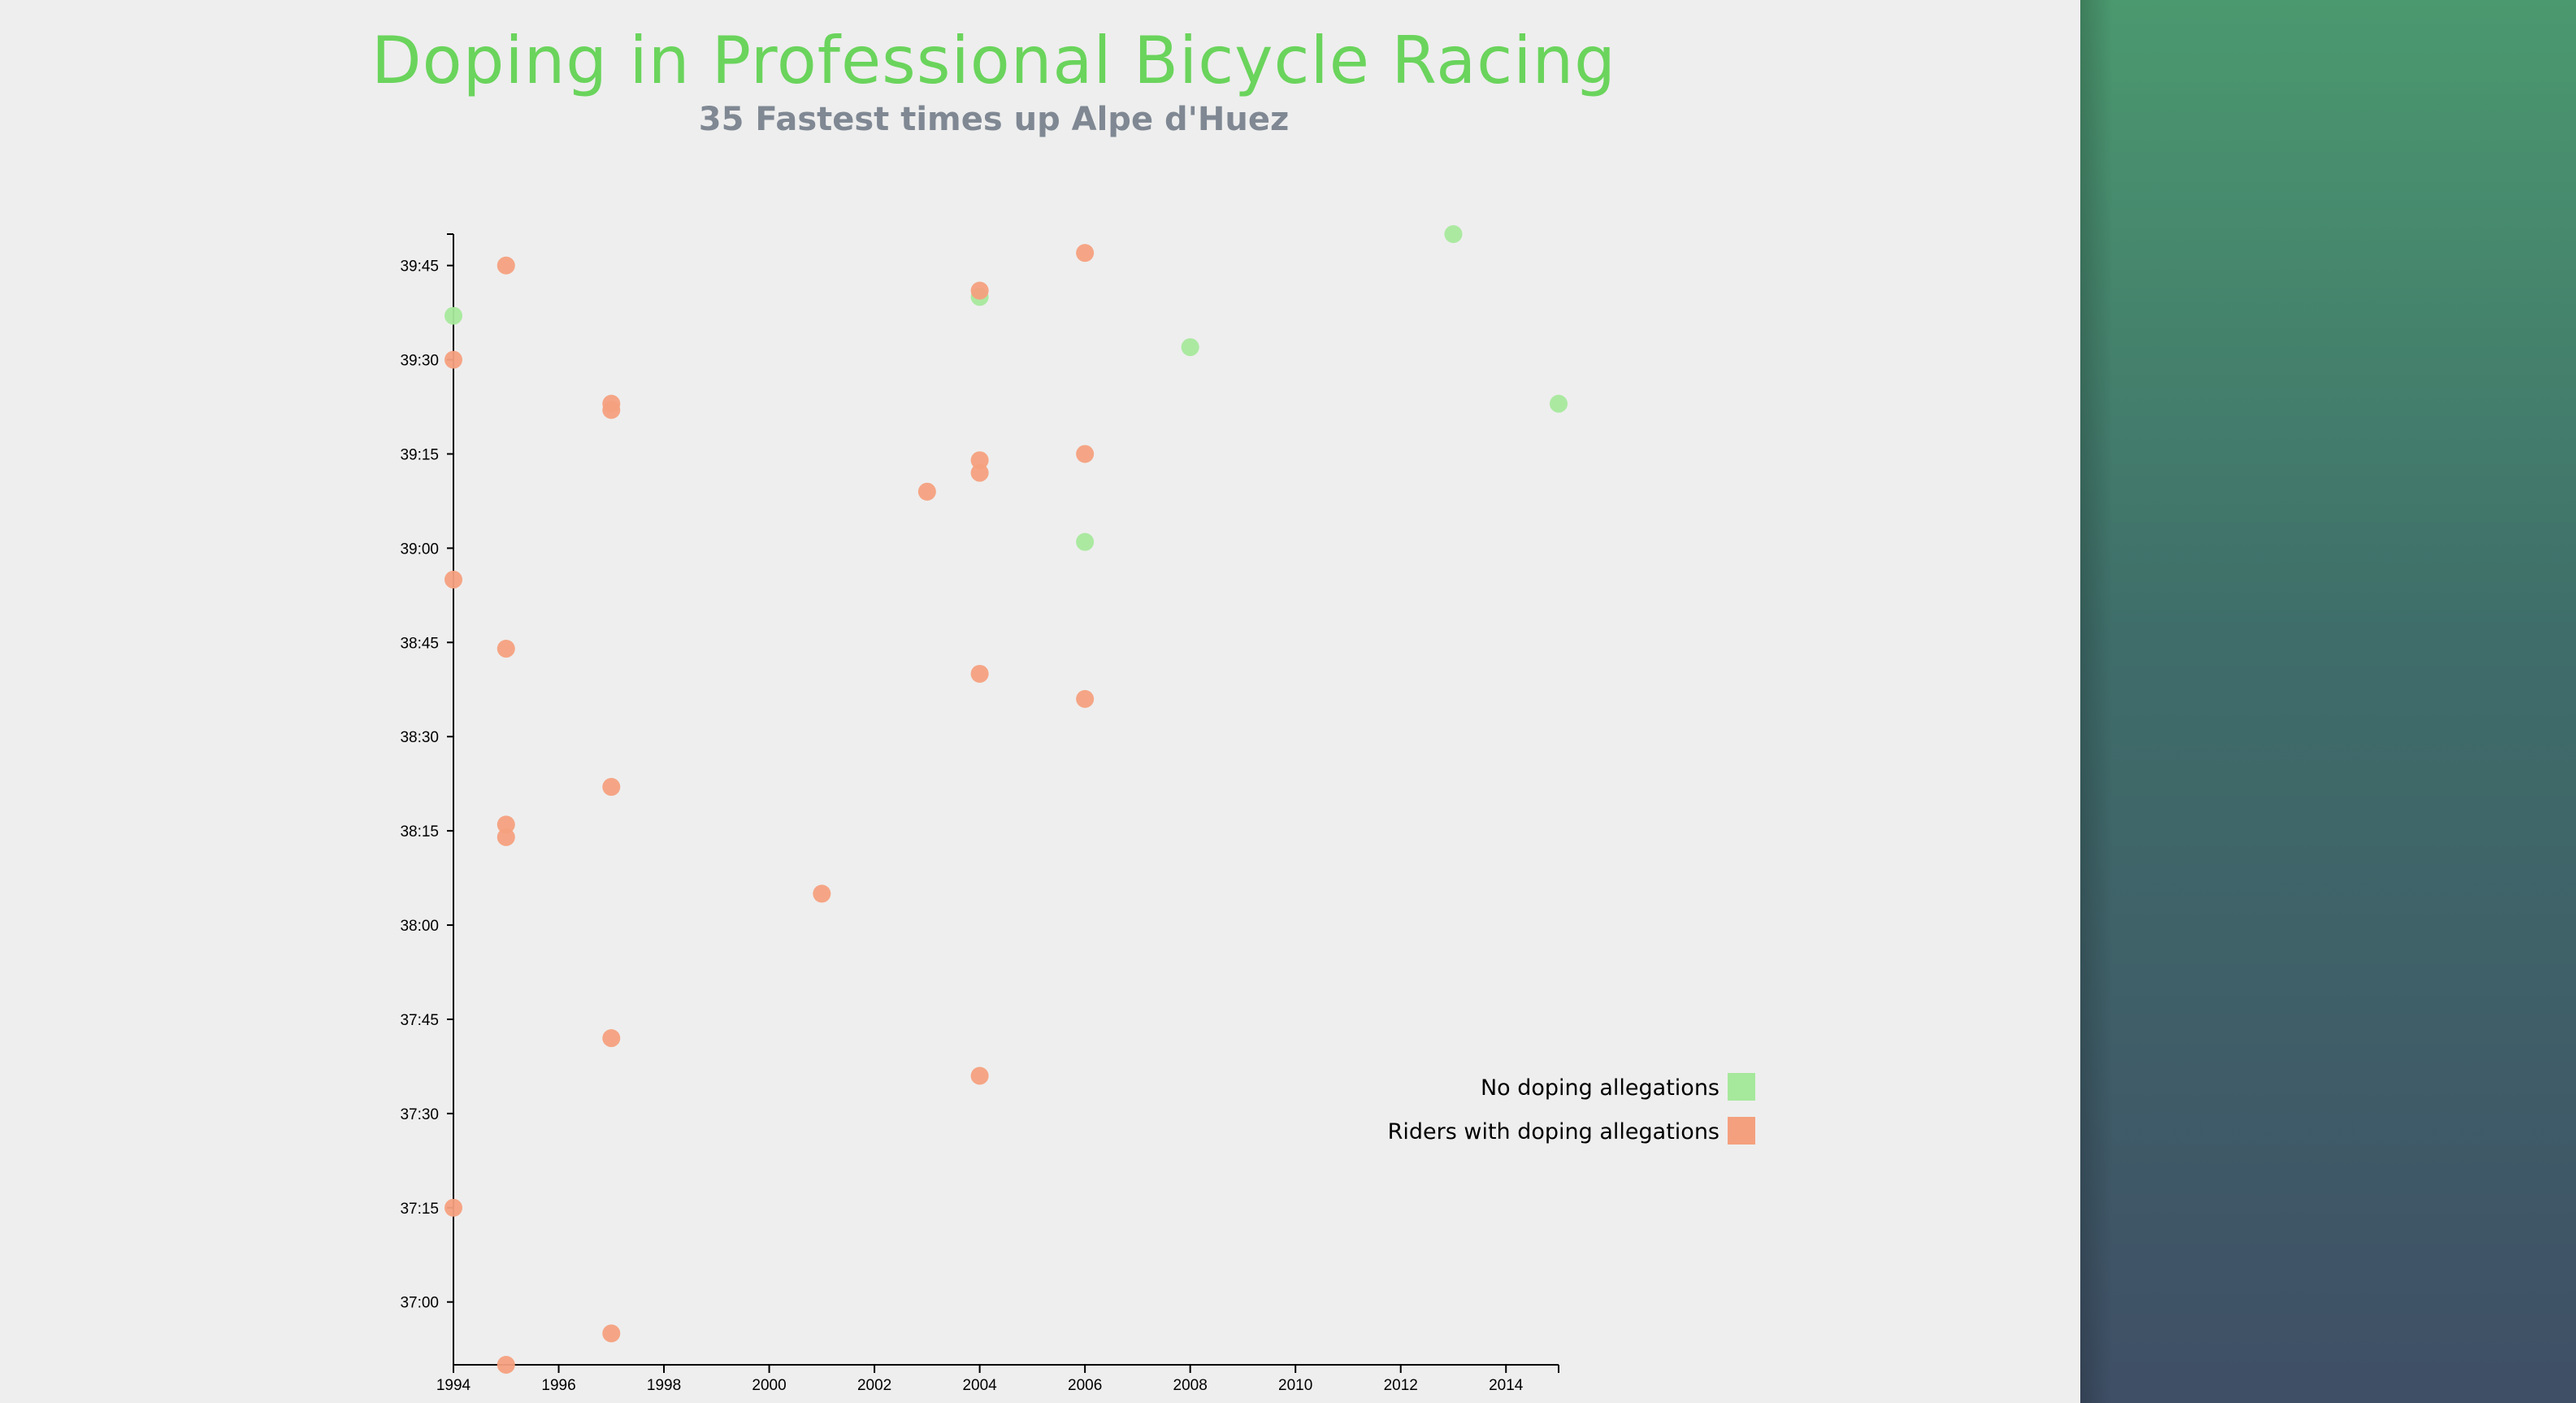 Image resolution: width=2576 pixels, height=1403 pixels. Describe the element at coordinates (419, 1021) in the screenshot. I see `y-tick-label: 37:45` at that location.